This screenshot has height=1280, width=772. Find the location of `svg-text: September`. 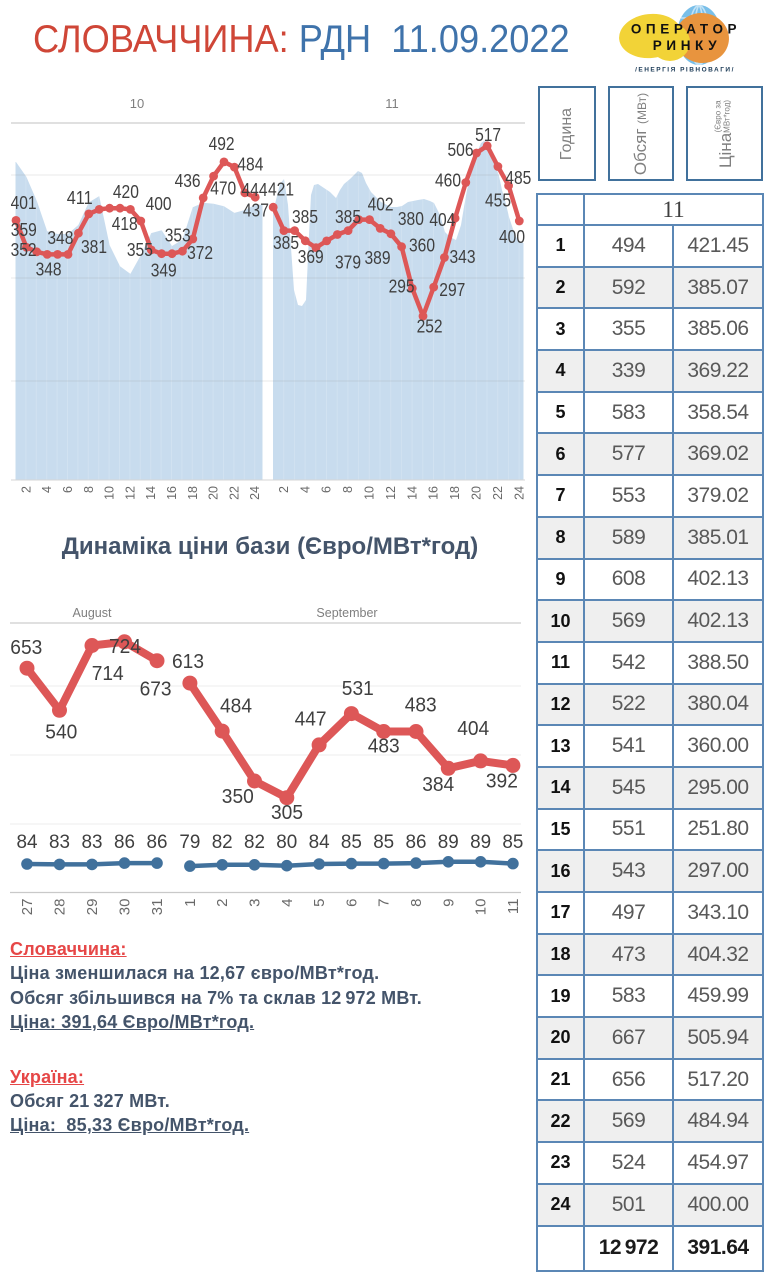

svg-text: September is located at coordinates (346, 613).